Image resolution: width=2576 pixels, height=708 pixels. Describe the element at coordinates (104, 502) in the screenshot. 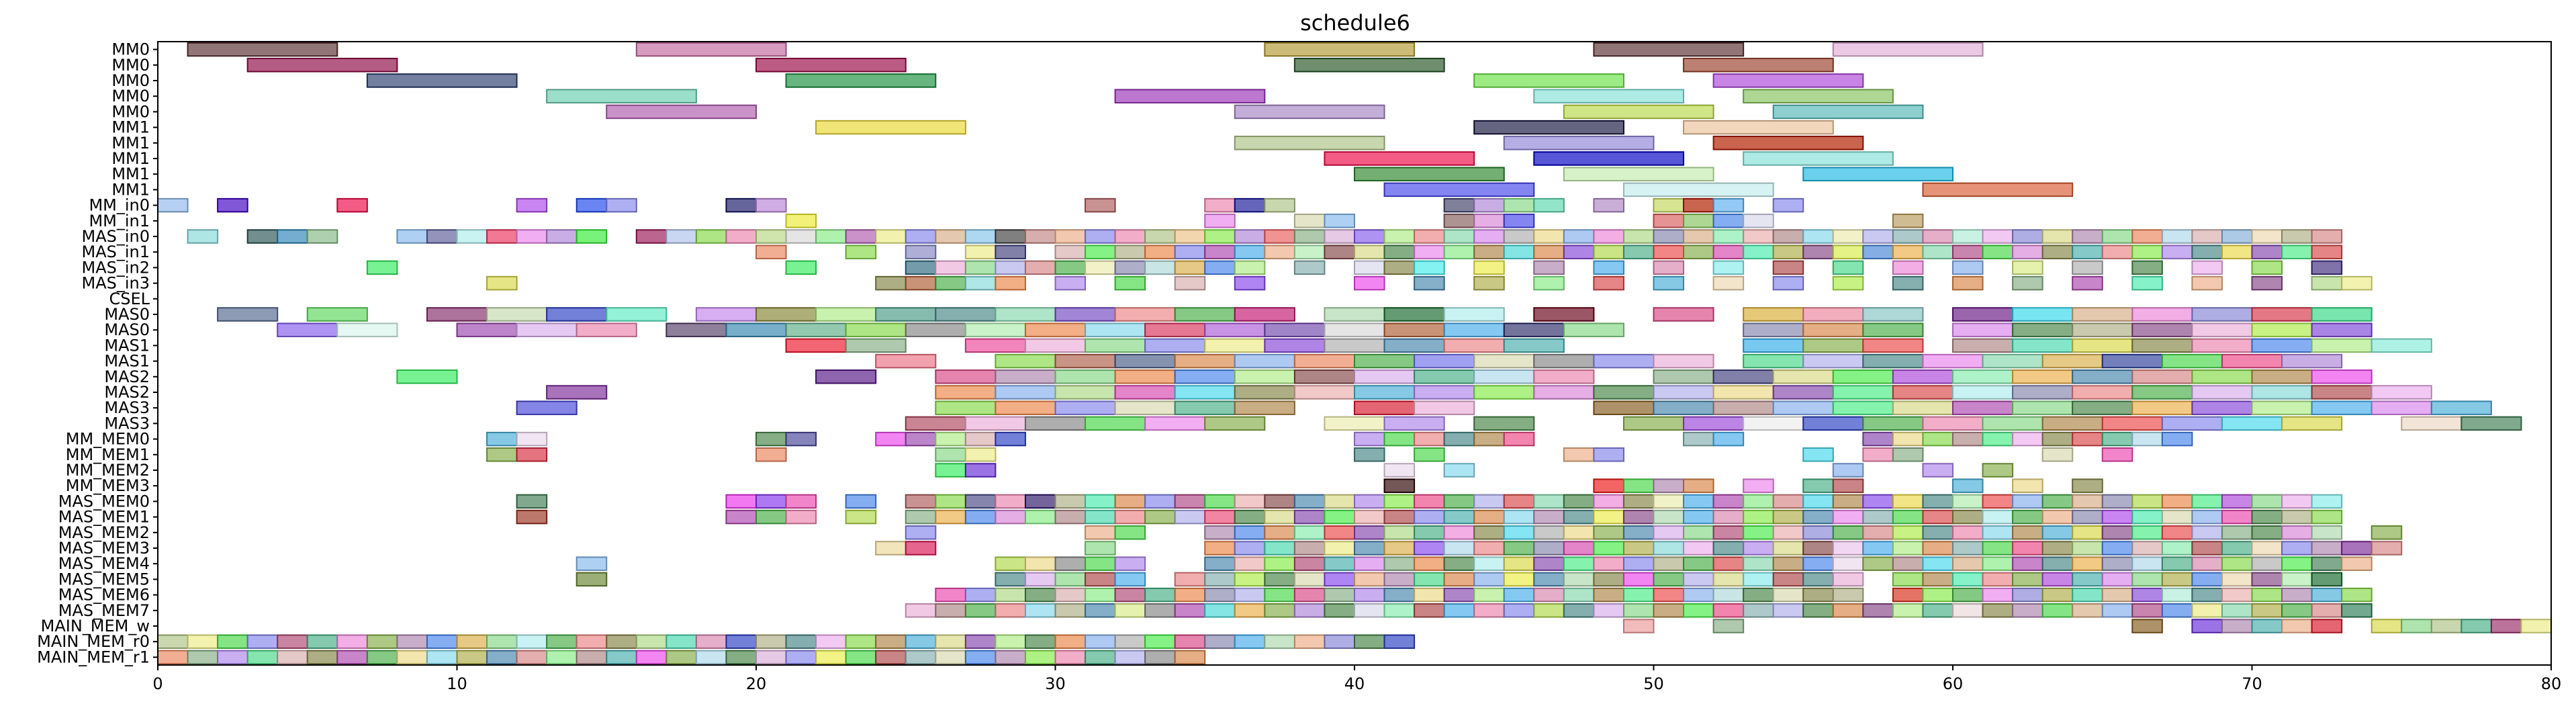

I see `row-label: MAS_MEM0` at that location.